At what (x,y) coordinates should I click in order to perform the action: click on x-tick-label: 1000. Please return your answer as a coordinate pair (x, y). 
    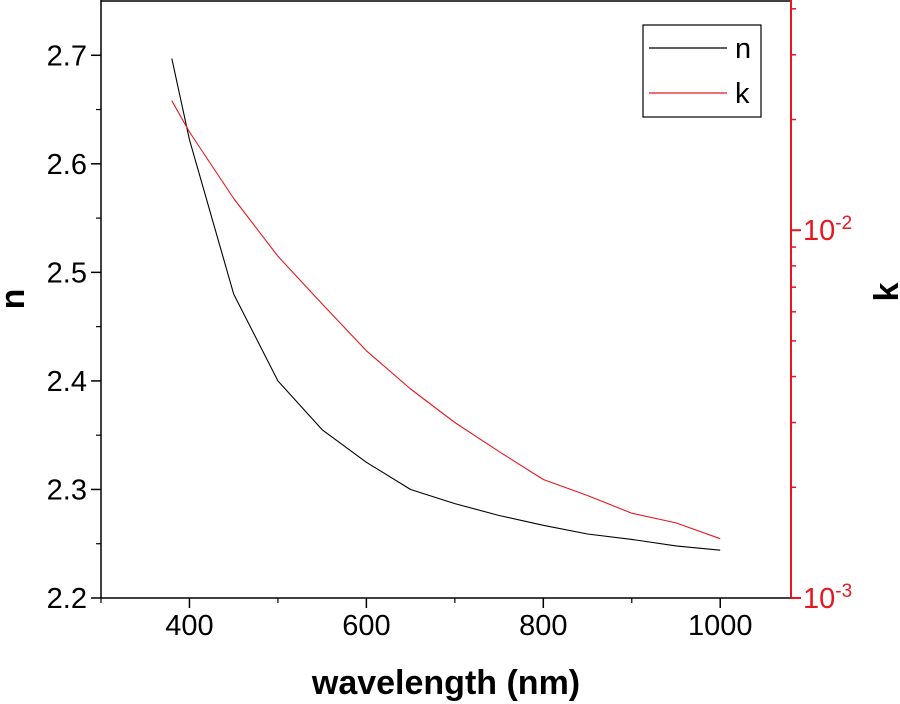
    Looking at the image, I should click on (720, 626).